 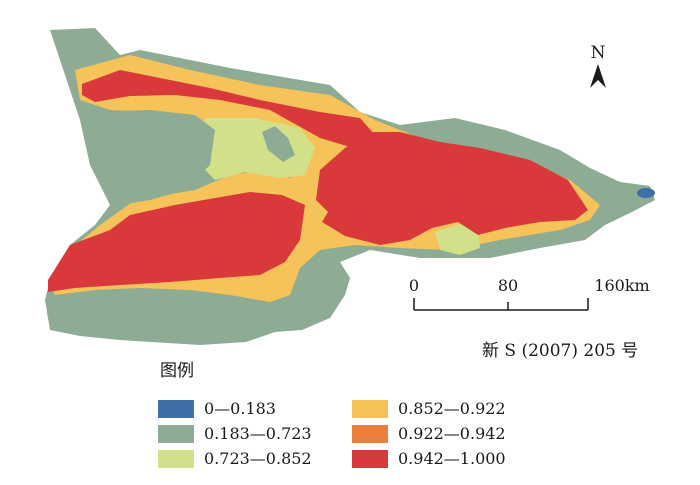 I want to click on legend-item: 0.852—0.922, so click(x=429, y=408).